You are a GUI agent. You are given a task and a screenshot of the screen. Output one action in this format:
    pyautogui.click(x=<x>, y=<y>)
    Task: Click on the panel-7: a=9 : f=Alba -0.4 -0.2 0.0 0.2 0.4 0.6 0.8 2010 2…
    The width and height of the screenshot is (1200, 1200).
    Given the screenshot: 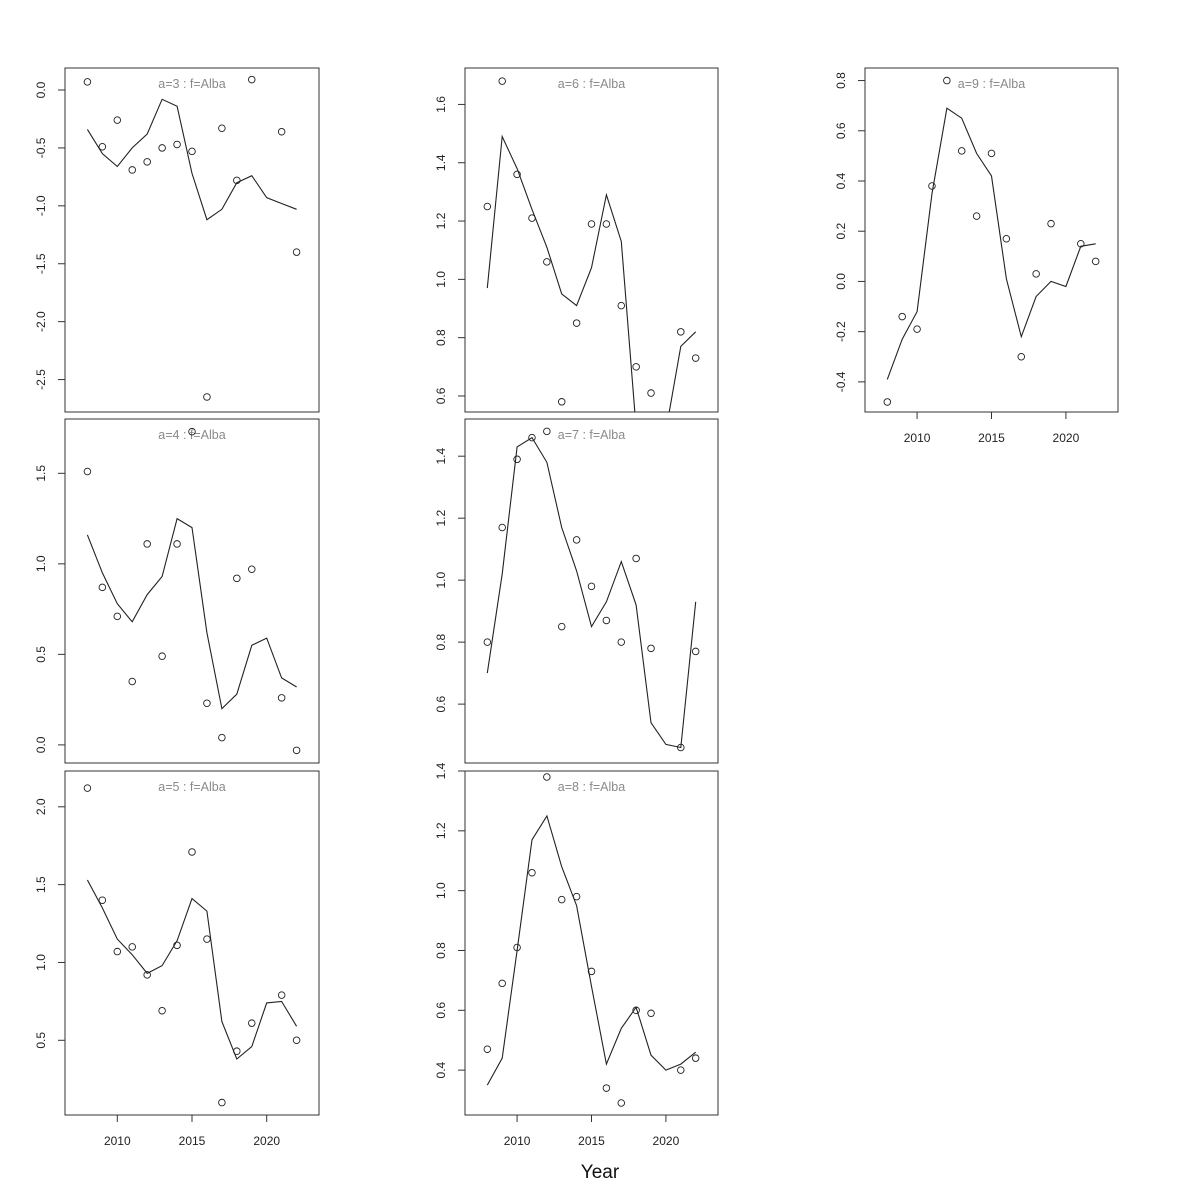 What is the action you would take?
    pyautogui.click(x=976, y=256)
    